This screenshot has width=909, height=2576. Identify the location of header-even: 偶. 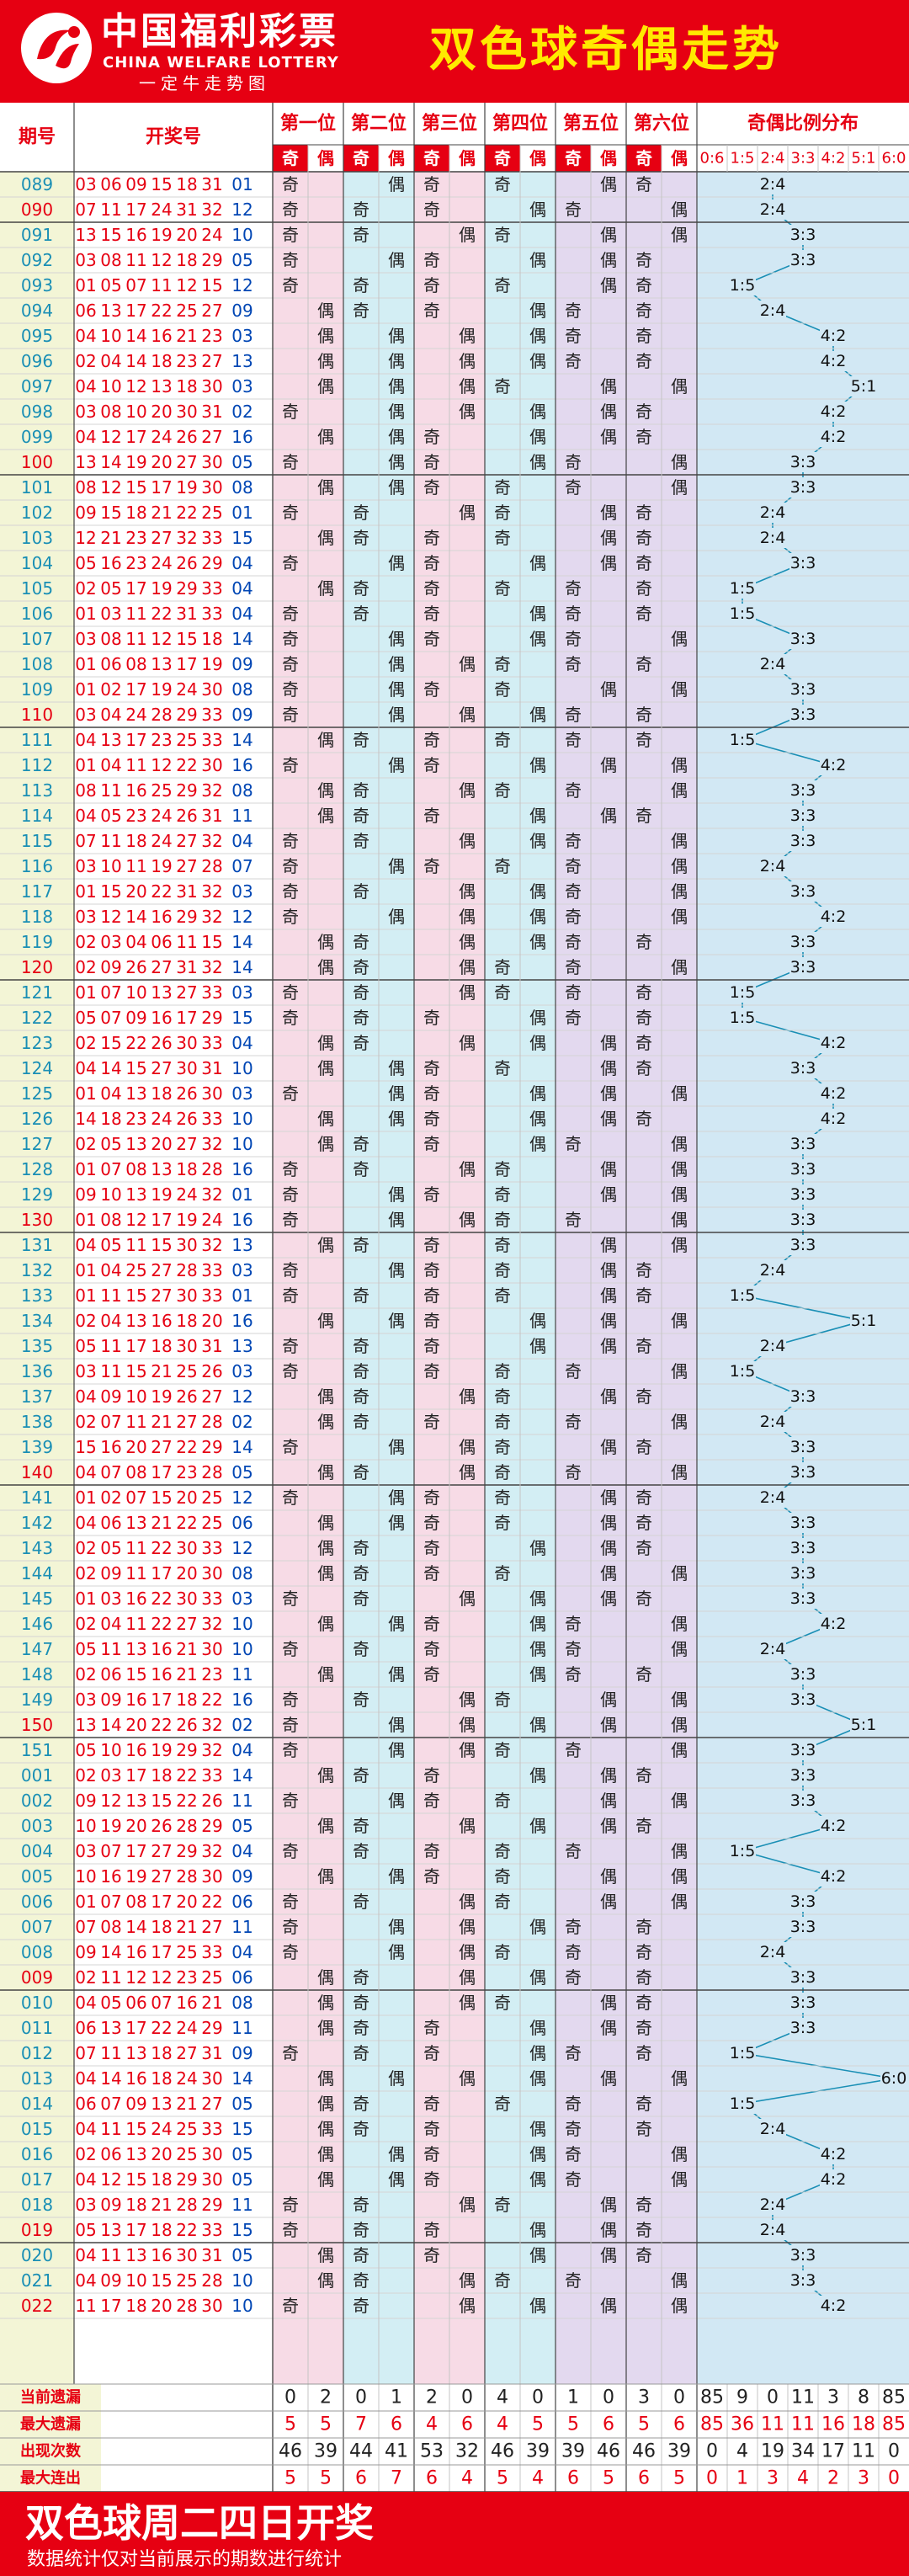
(608, 158).